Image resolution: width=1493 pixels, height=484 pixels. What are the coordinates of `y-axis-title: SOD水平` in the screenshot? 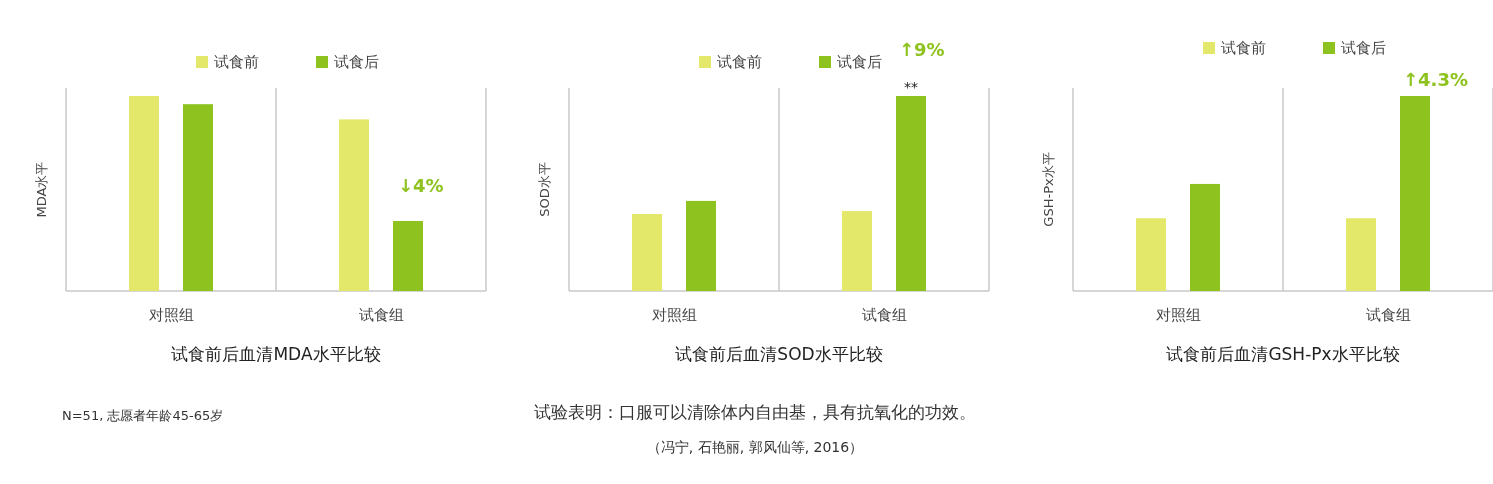 It's located at (544, 189).